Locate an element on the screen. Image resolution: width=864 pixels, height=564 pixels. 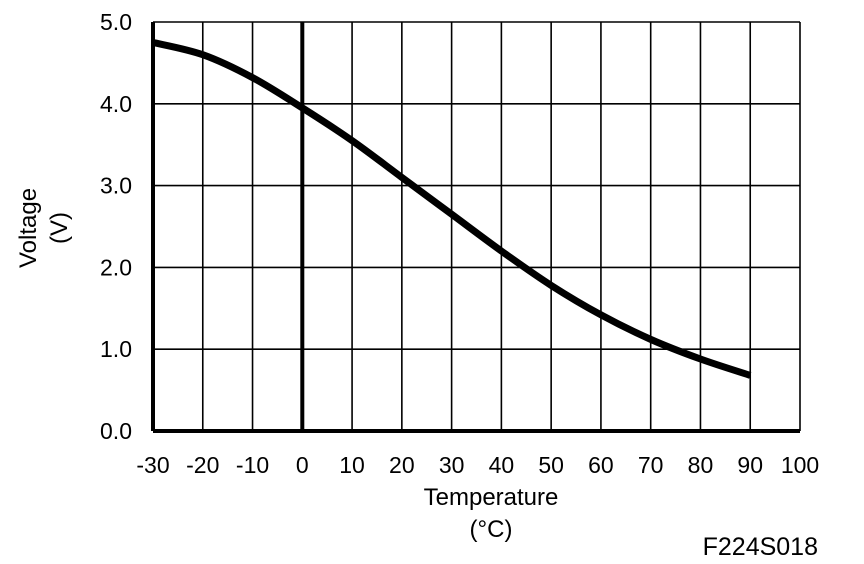
y-axis-unit: (V) is located at coordinates (59, 228).